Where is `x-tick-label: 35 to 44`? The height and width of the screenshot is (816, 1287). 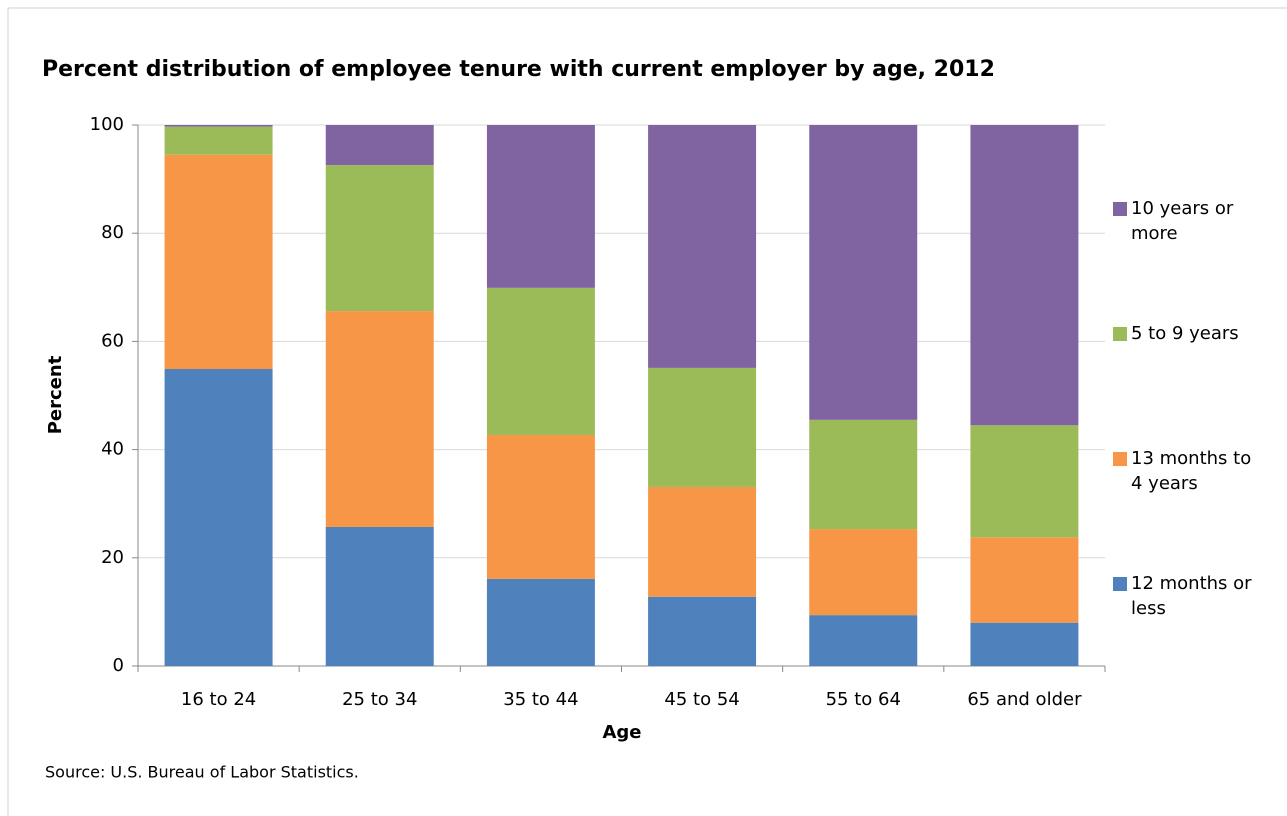 x-tick-label: 35 to 44 is located at coordinates (540, 699).